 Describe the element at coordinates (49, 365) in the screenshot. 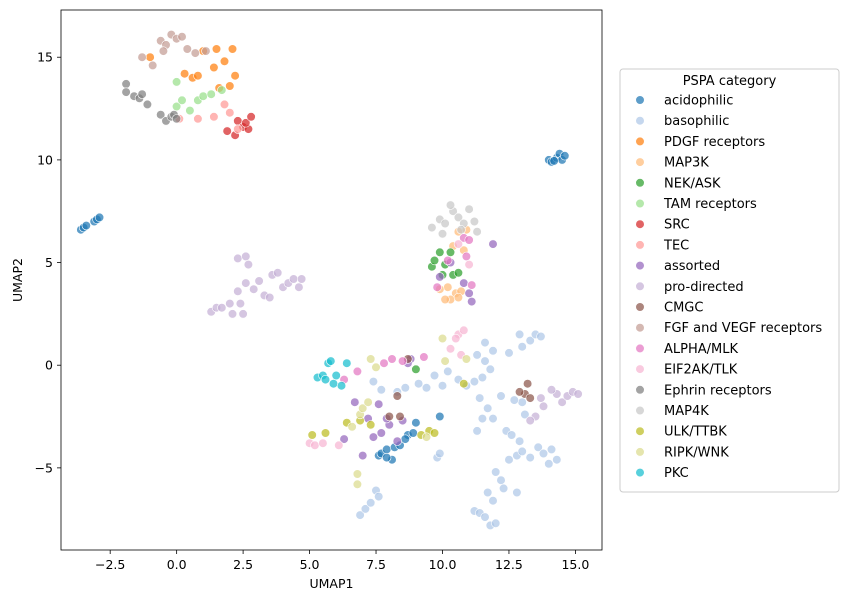

I see `y-tick-label: 0` at that location.